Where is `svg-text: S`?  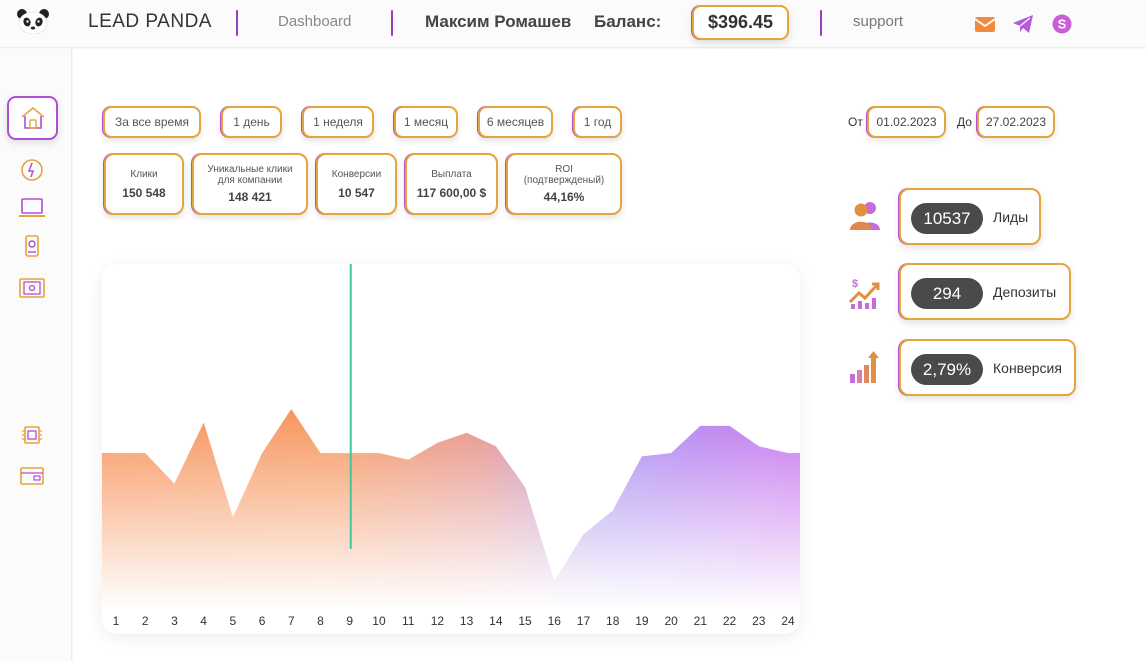
svg-text: S is located at coordinates (1062, 24).